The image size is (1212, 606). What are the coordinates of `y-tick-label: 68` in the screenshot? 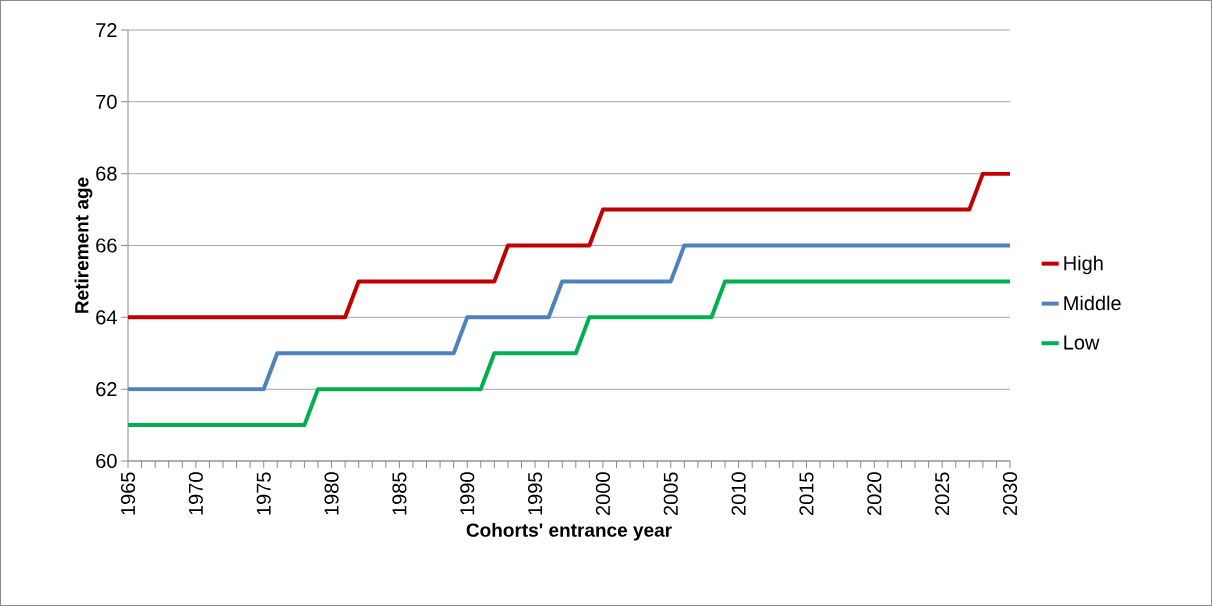 It's located at (106, 173).